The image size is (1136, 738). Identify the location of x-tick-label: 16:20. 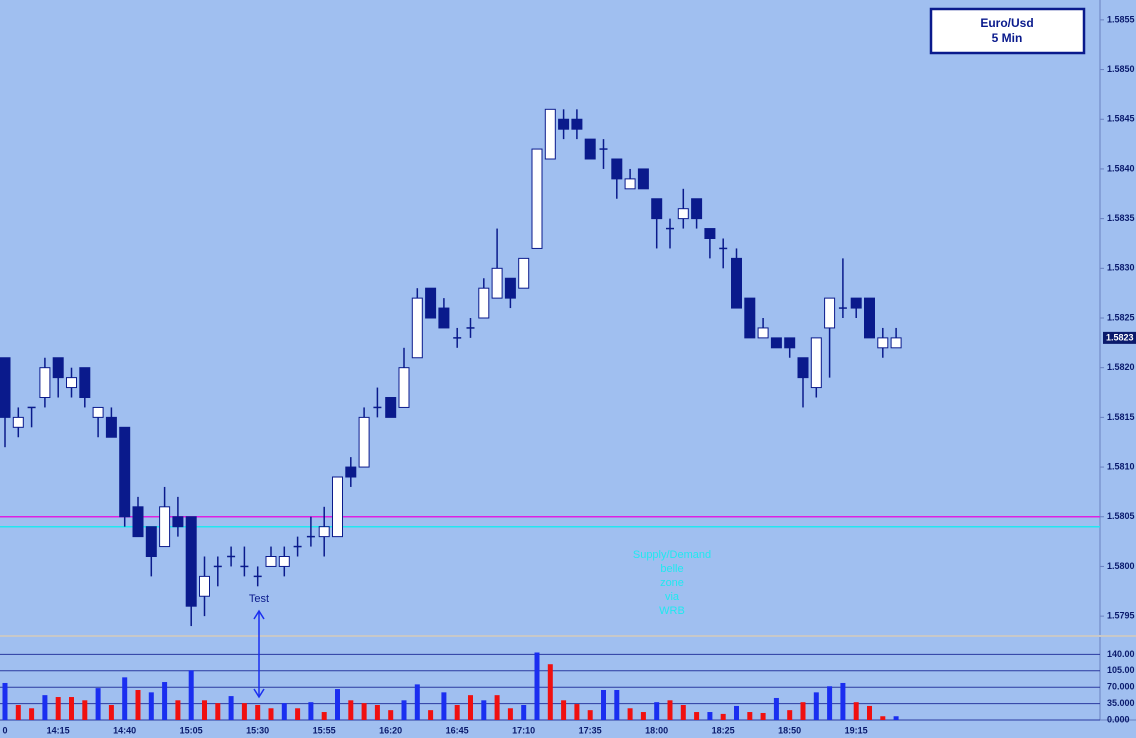
(390, 730).